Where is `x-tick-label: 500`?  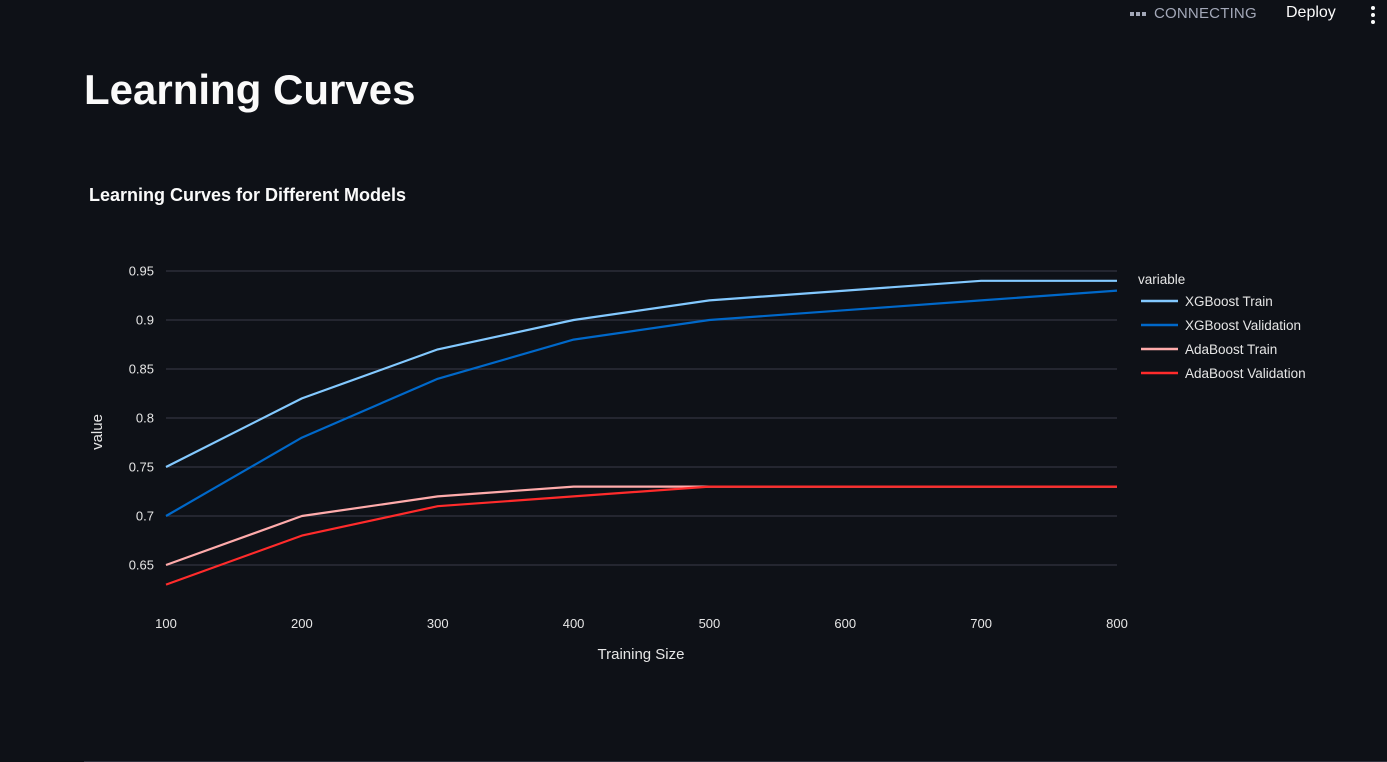
x-tick-label: 500 is located at coordinates (710, 623).